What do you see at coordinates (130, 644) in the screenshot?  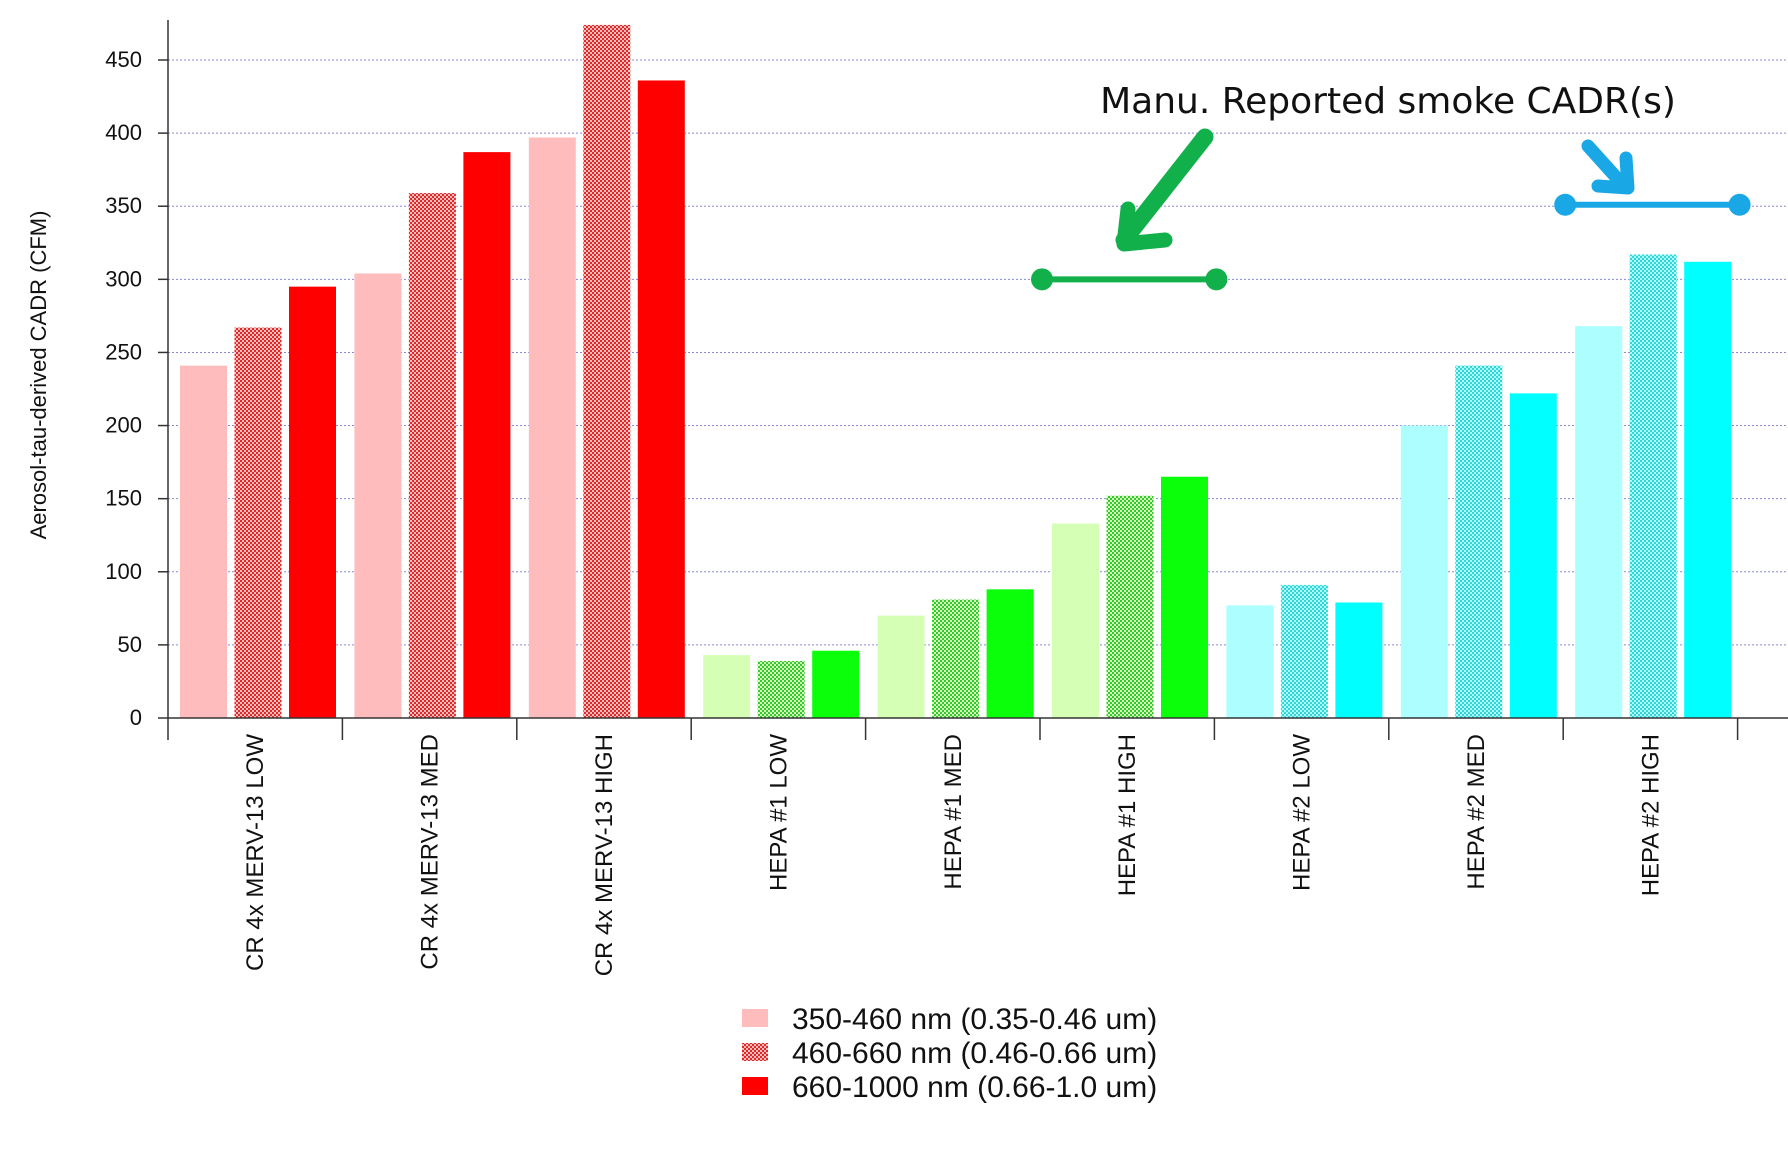 I see `y-tick-label-50: 50` at bounding box center [130, 644].